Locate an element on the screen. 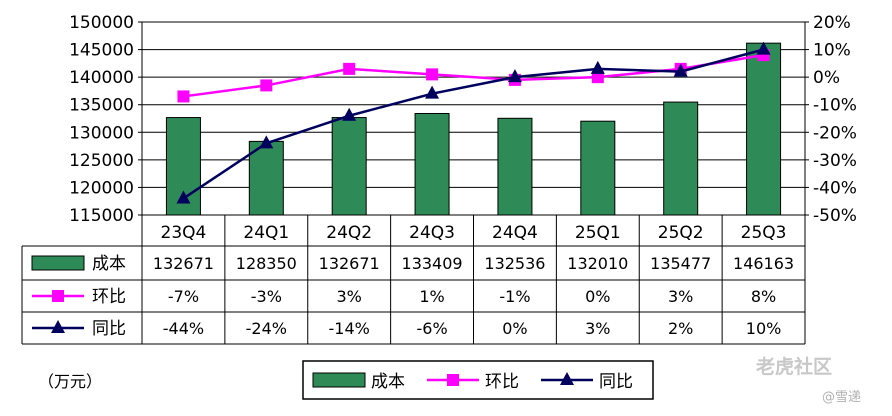 This screenshot has height=416, width=892. left-axis-tick-label: 130000 is located at coordinates (101, 133).